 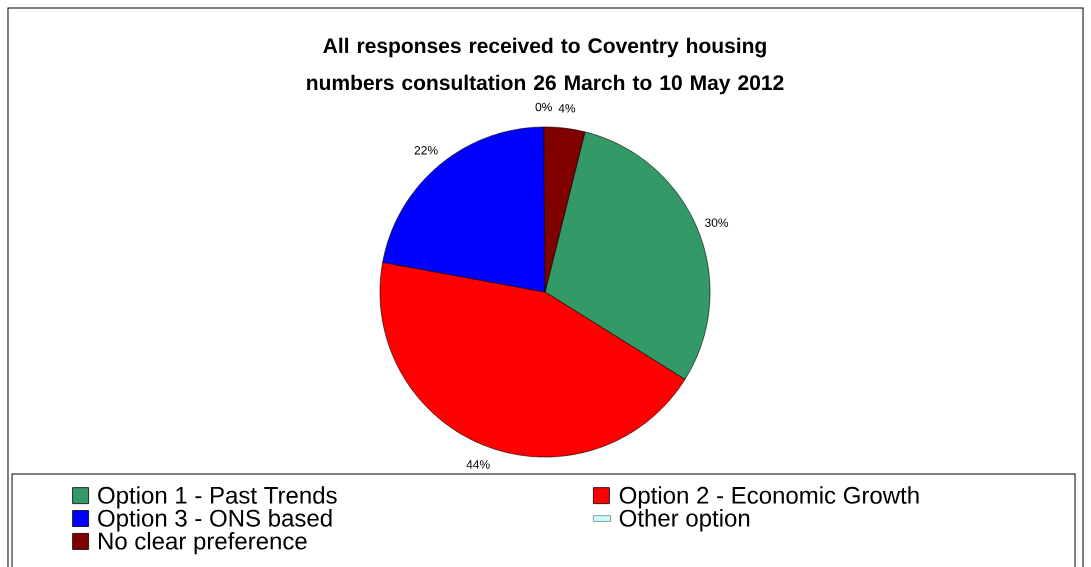 I want to click on data-label: 30%, so click(x=716, y=222).